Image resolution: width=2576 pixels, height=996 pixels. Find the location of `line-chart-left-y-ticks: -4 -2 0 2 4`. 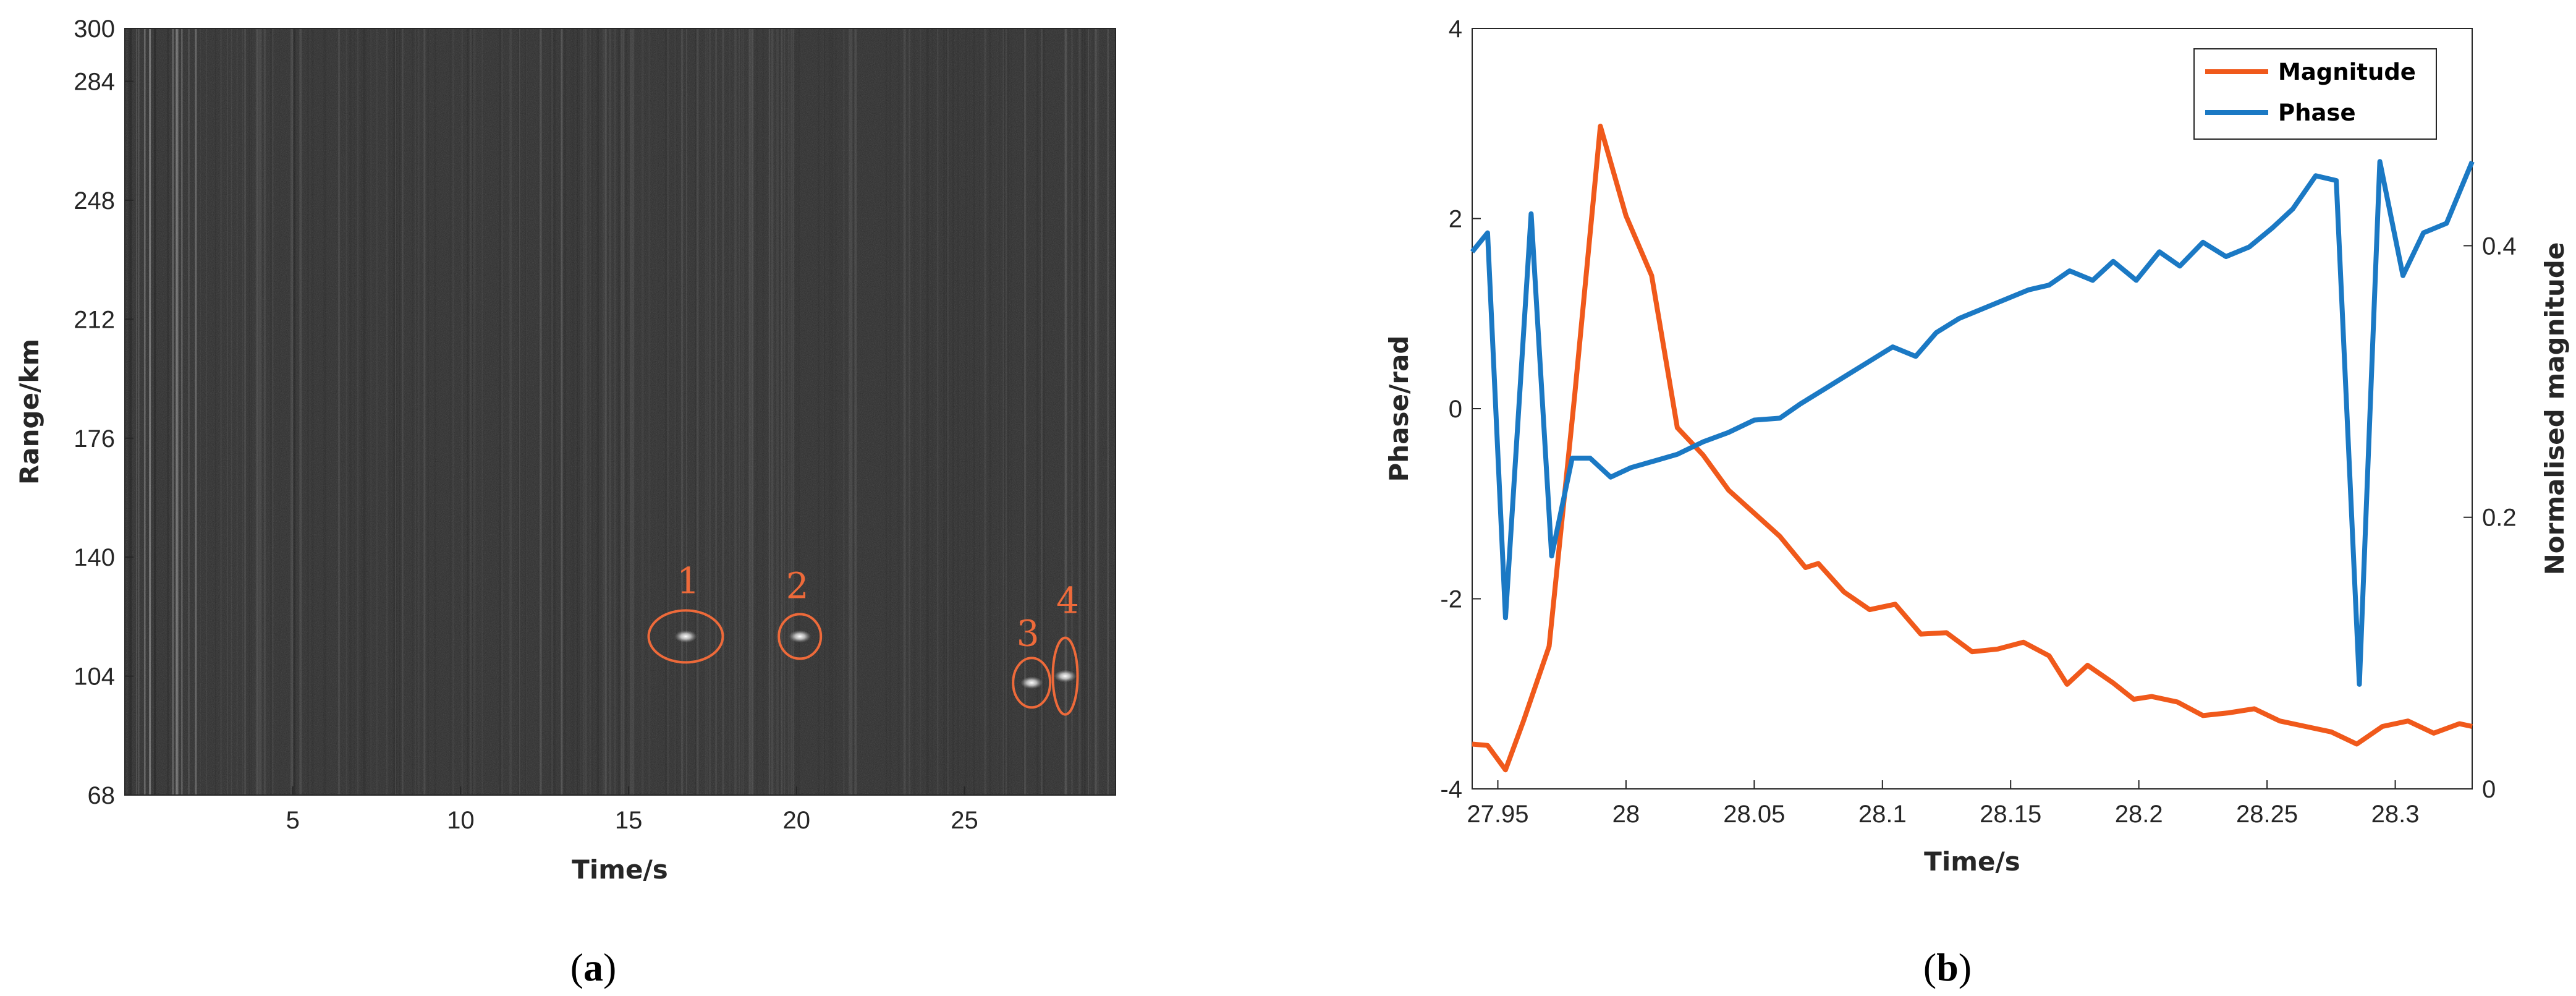

line-chart-left-y-ticks: -4 -2 0 2 4 is located at coordinates (1460, 409).